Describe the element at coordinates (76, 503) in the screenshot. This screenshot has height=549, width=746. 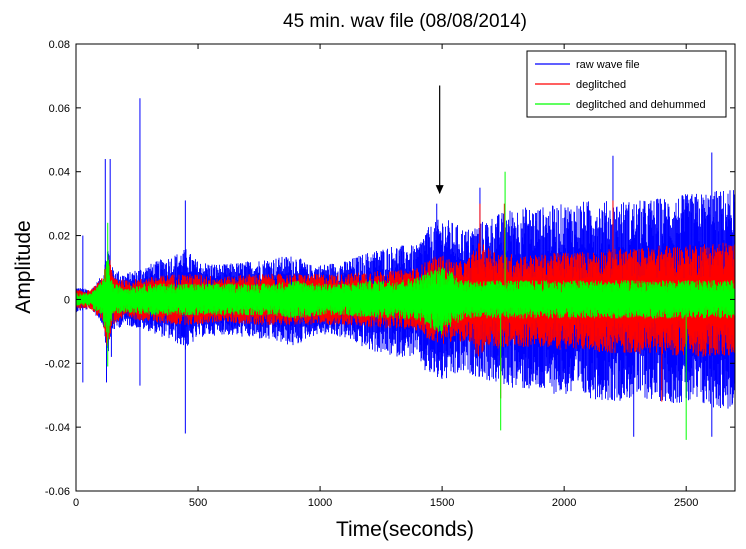
I see `x-tick-label: 0` at that location.